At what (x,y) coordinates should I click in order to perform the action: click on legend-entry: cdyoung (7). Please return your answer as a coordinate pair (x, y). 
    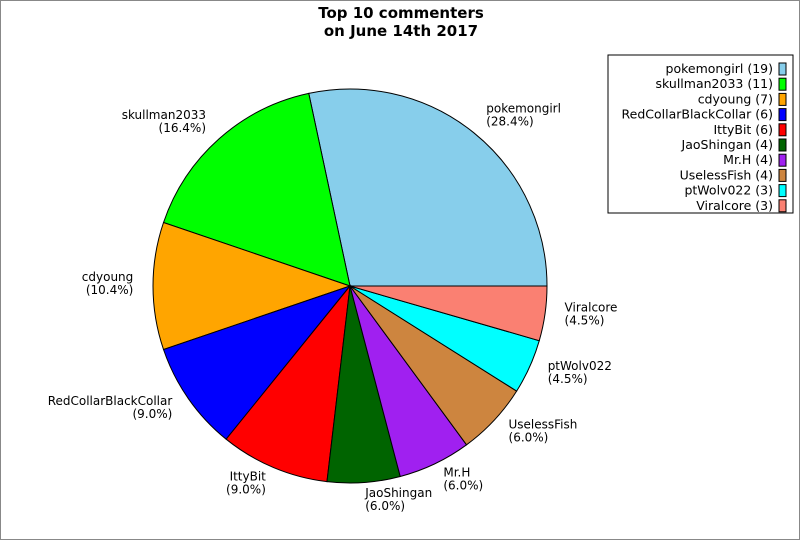
    Looking at the image, I should click on (735, 98).